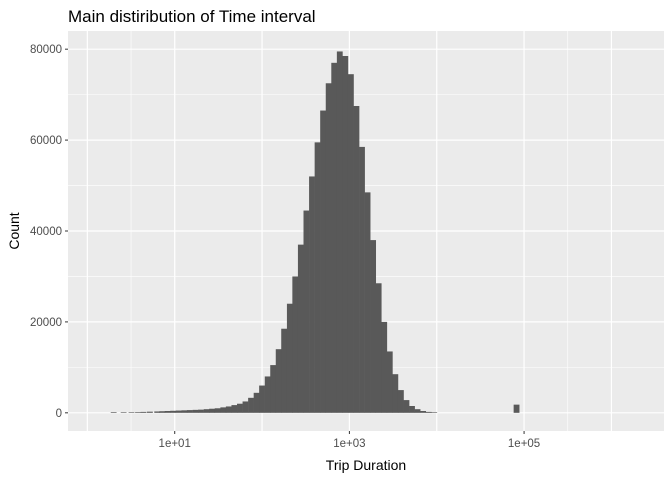  I want to click on y-axis-label: Count, so click(14, 230).